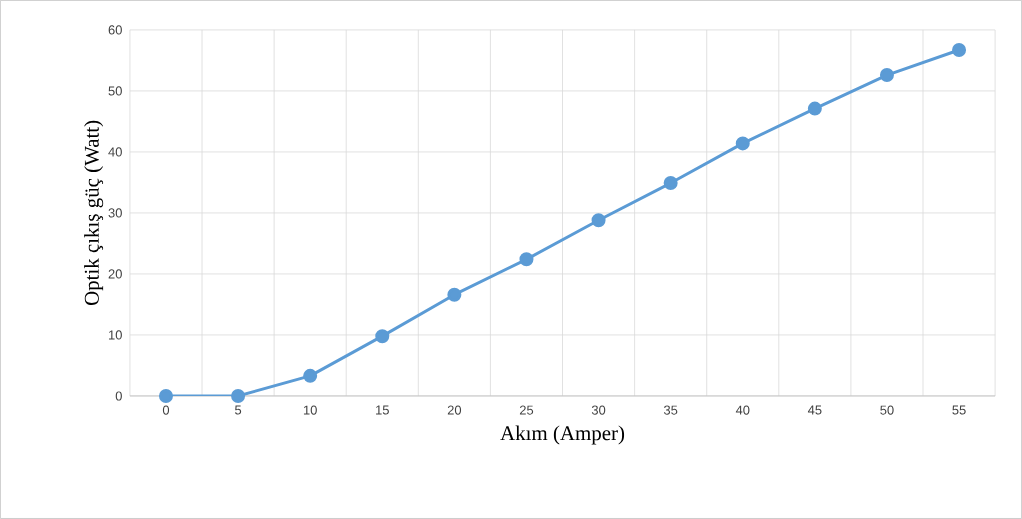 This screenshot has width=1022, height=519. I want to click on x-tick-label: 25, so click(526, 410).